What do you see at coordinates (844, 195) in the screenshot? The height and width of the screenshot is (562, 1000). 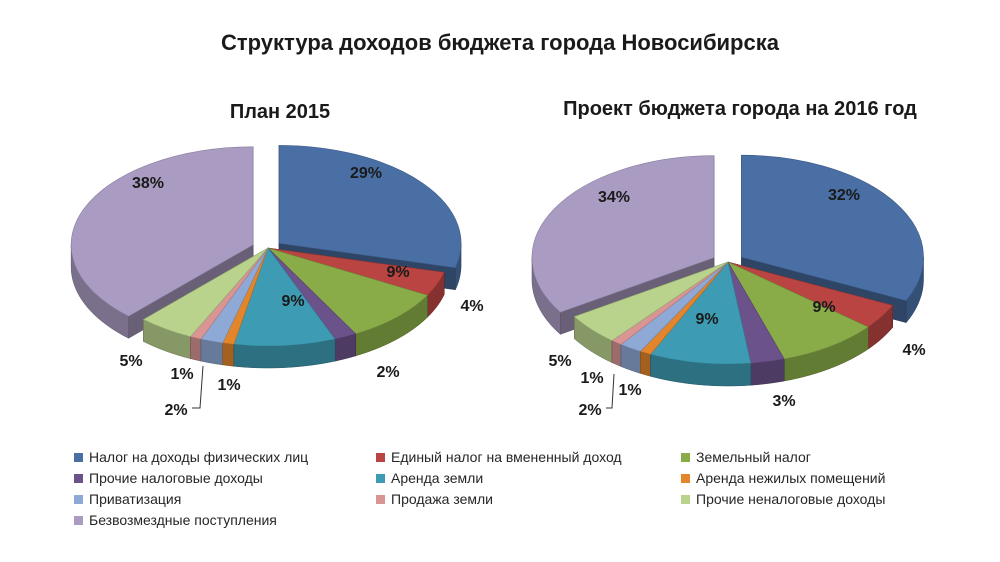 I see `data-label: 32%` at bounding box center [844, 195].